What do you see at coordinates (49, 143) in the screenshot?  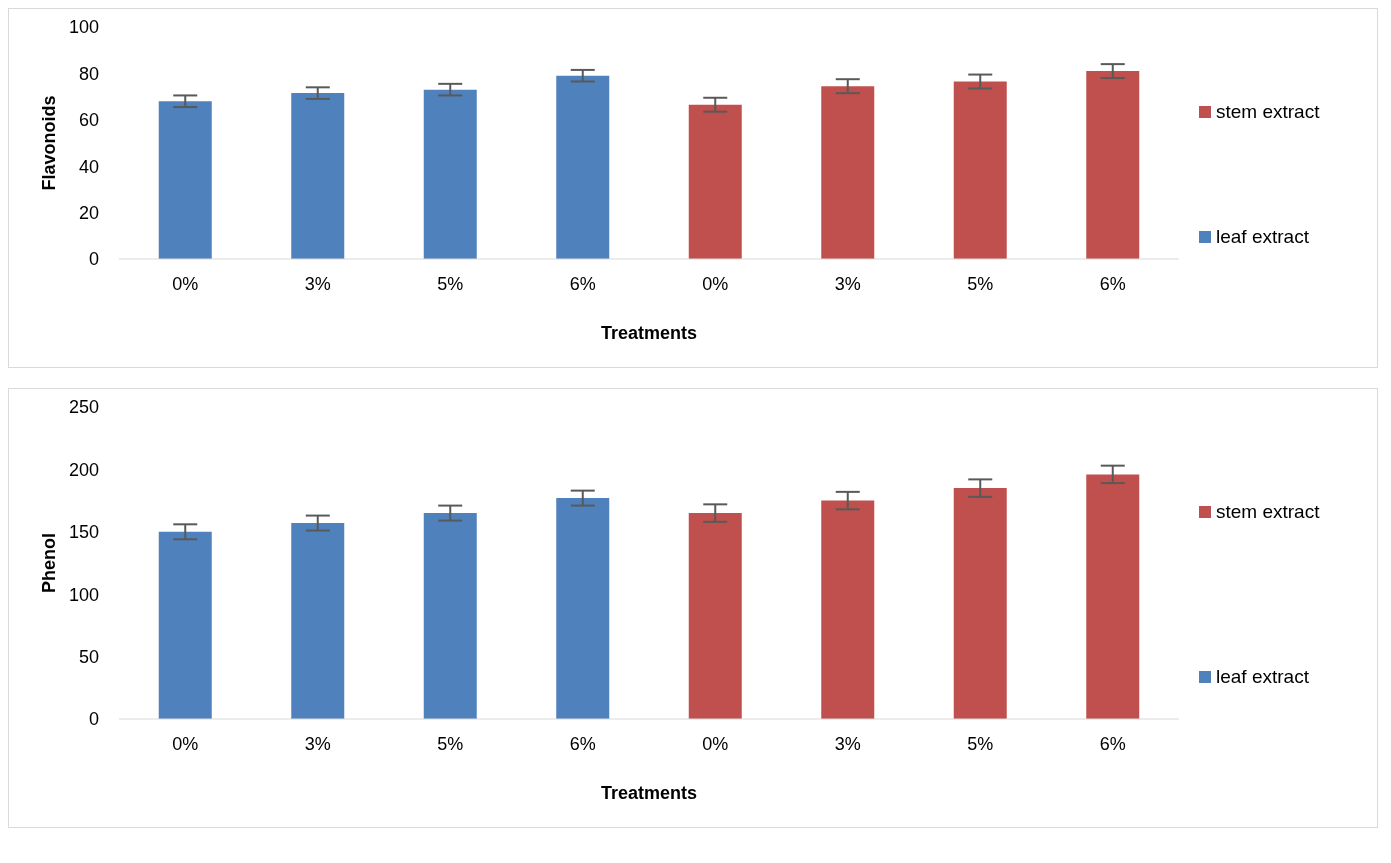 I see `y-axis-title: Flavonoids` at bounding box center [49, 143].